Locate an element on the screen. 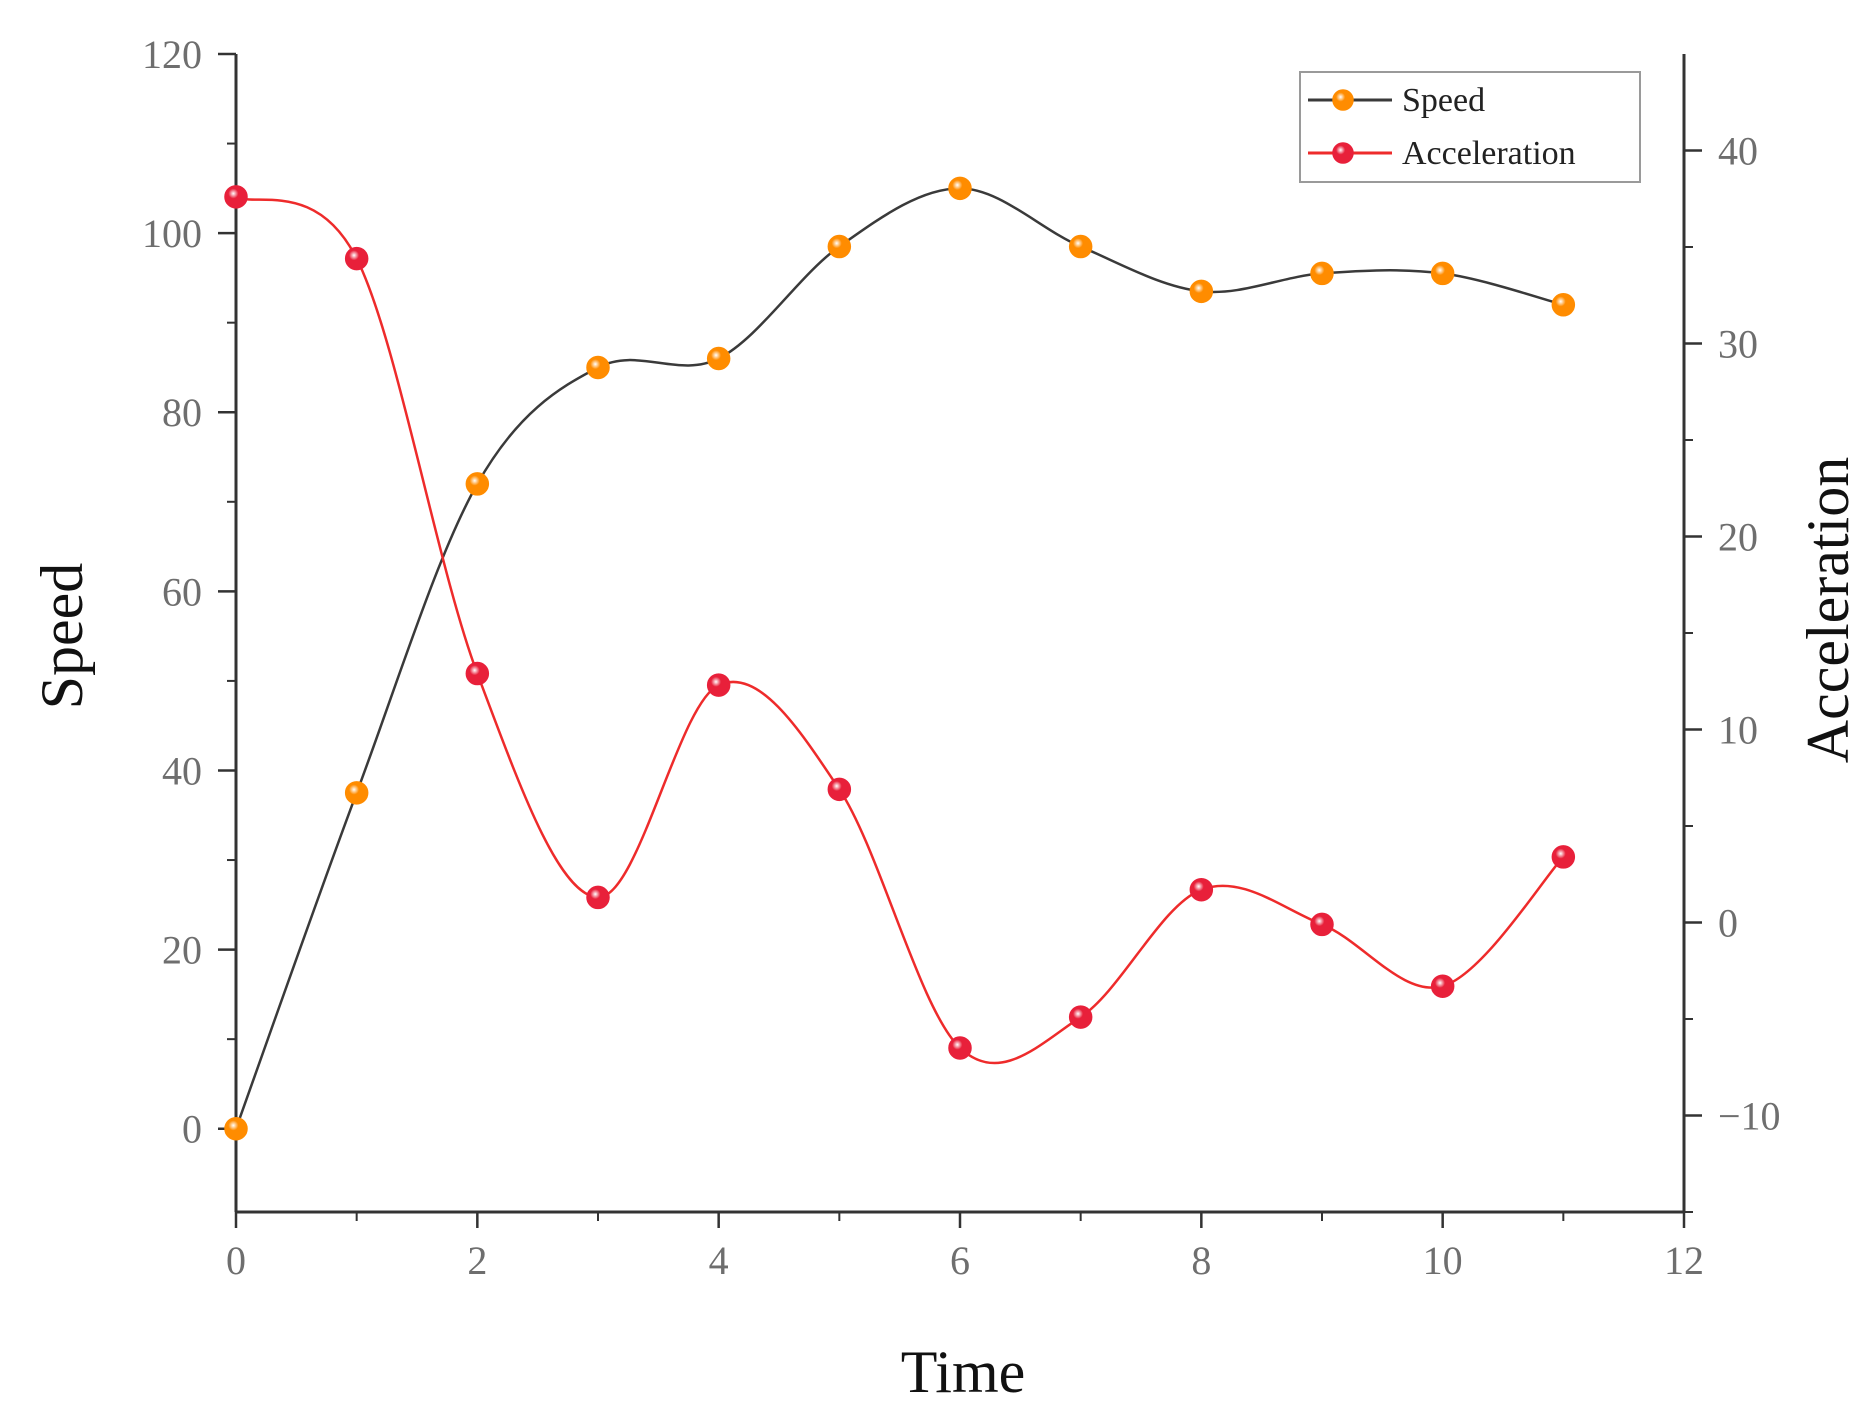  x-tick-label: 6 is located at coordinates (960, 1260).